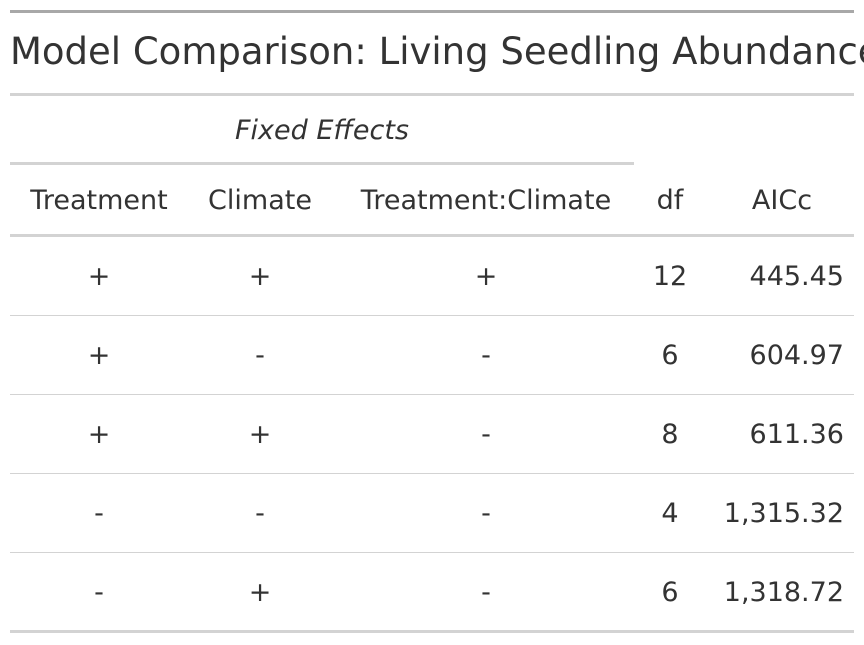 The image size is (864, 645). What do you see at coordinates (486, 276) in the screenshot?
I see `cell-interaction: +` at bounding box center [486, 276].